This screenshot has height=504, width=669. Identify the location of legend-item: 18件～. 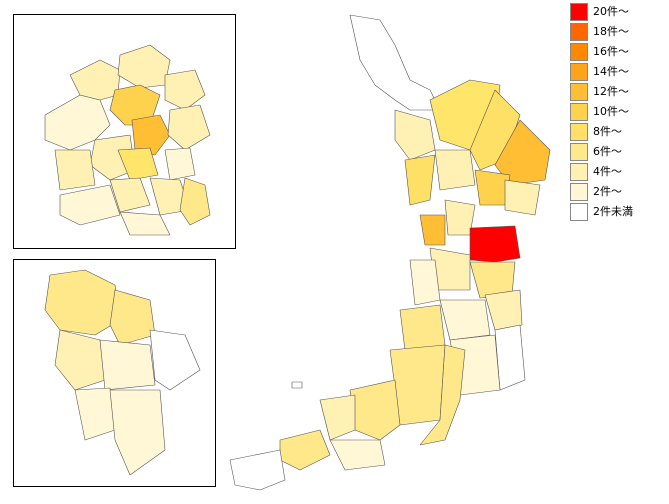
(618, 32).